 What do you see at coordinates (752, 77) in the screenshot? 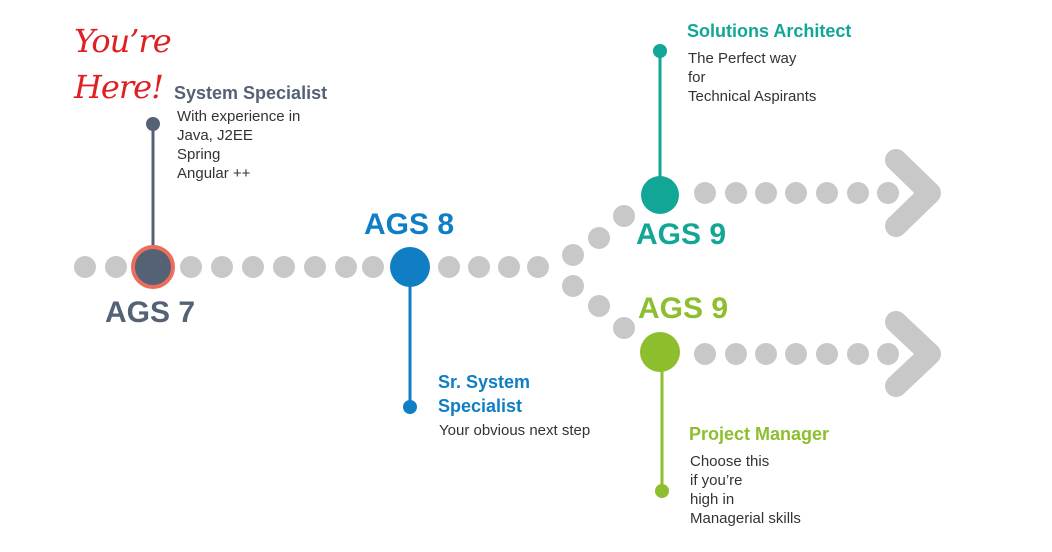
I see `architect-description: The Perfect way for Technical Aspirants` at bounding box center [752, 77].